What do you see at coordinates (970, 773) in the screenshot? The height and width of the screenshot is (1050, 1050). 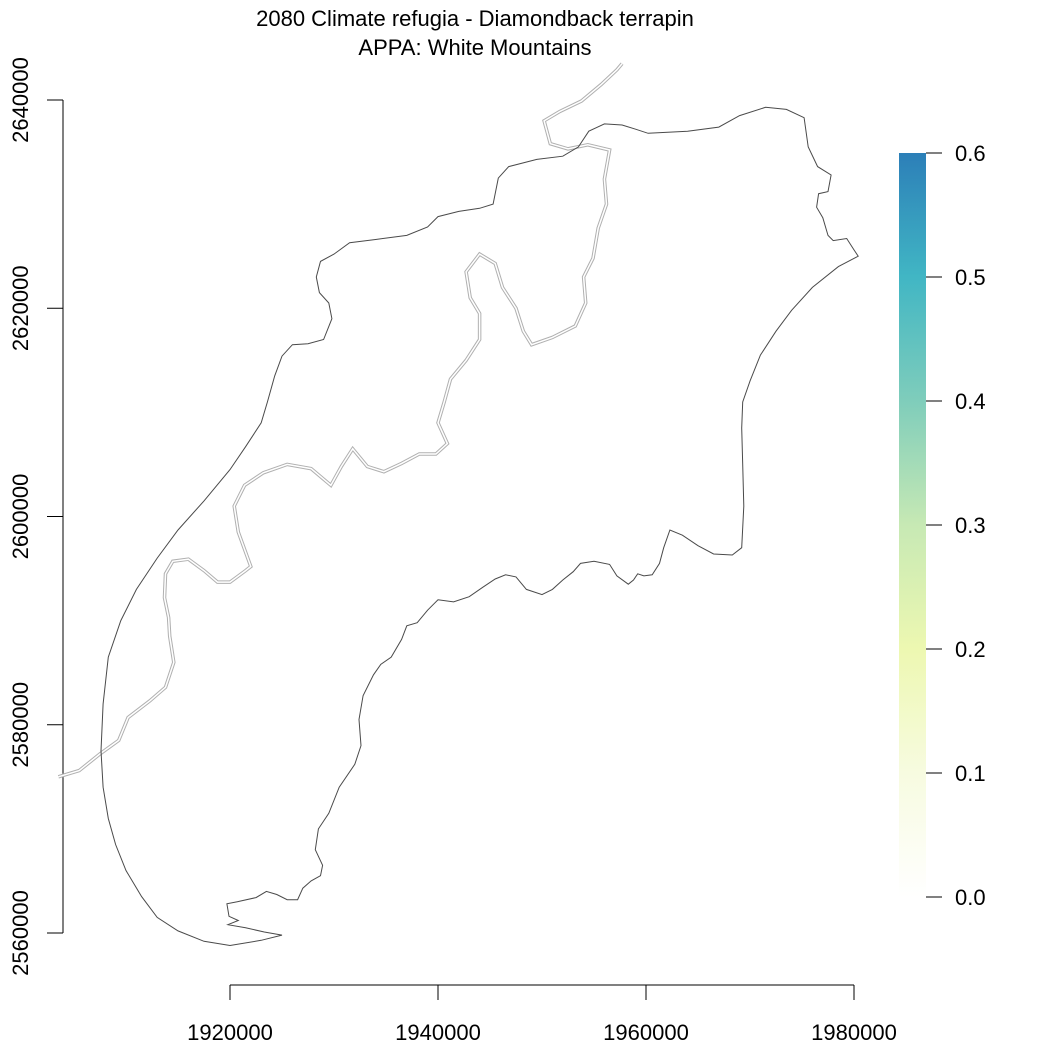 I see `legend-tick-label: 0.1` at bounding box center [970, 773].